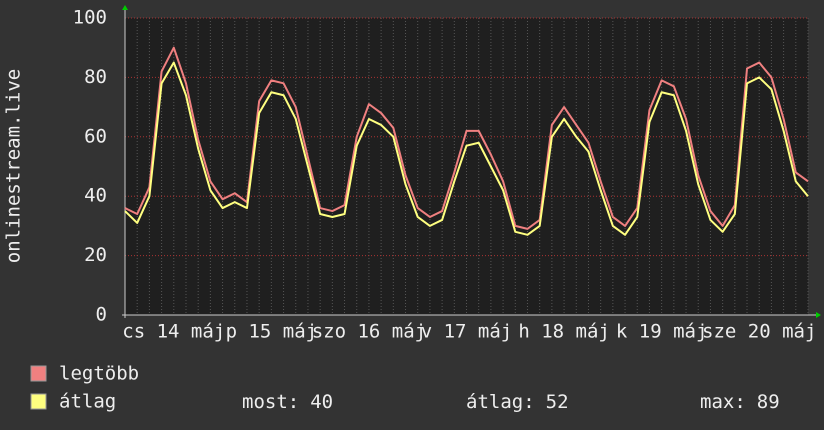  What do you see at coordinates (270, 402) in the screenshot?
I see `stat-label: most:` at bounding box center [270, 402].